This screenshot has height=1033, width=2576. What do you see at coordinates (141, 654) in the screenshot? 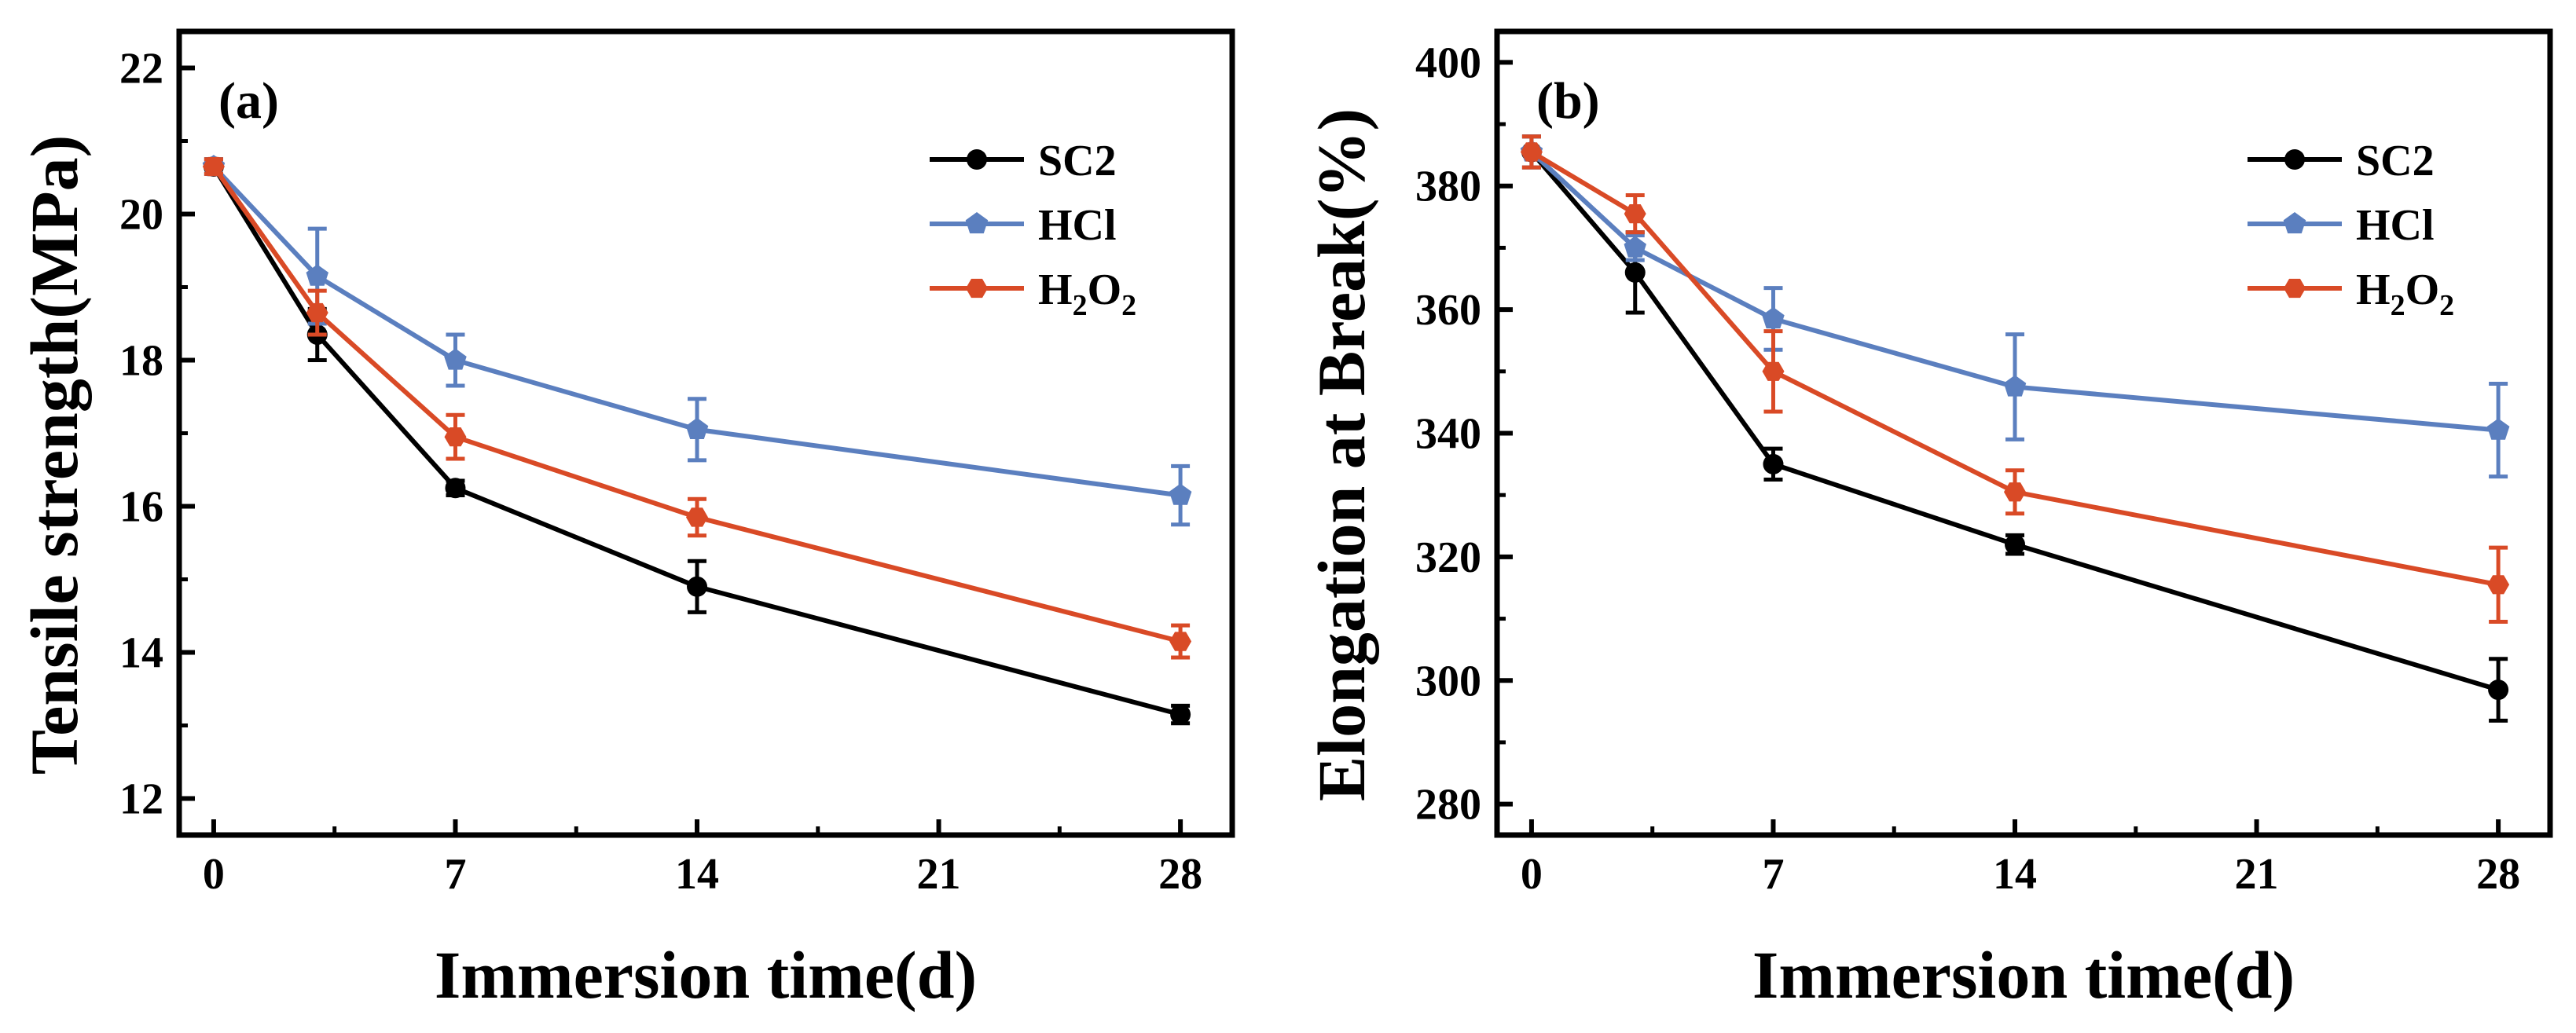
I see `y-tick-label: 14` at bounding box center [141, 654].